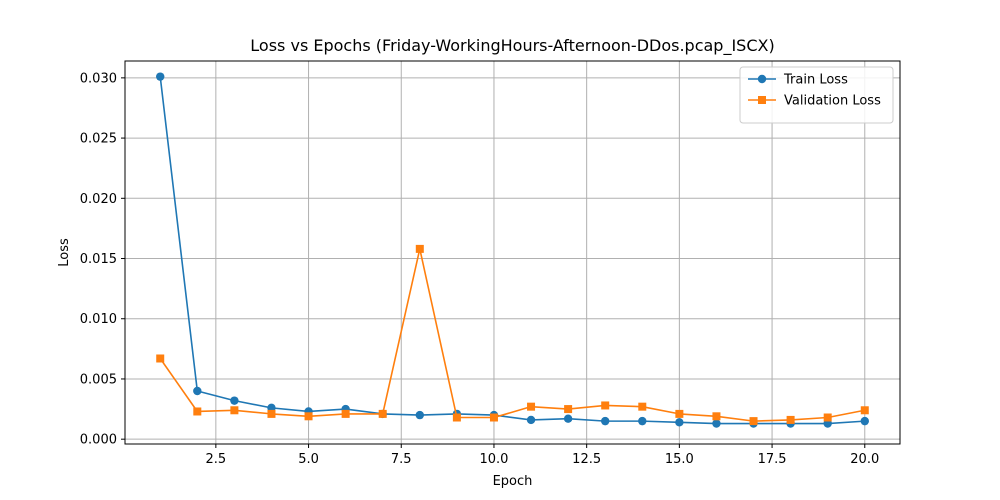 Image resolution: width=1000 pixels, height=500 pixels. What do you see at coordinates (772, 459) in the screenshot?
I see `x-tick-label: 17.5` at bounding box center [772, 459].